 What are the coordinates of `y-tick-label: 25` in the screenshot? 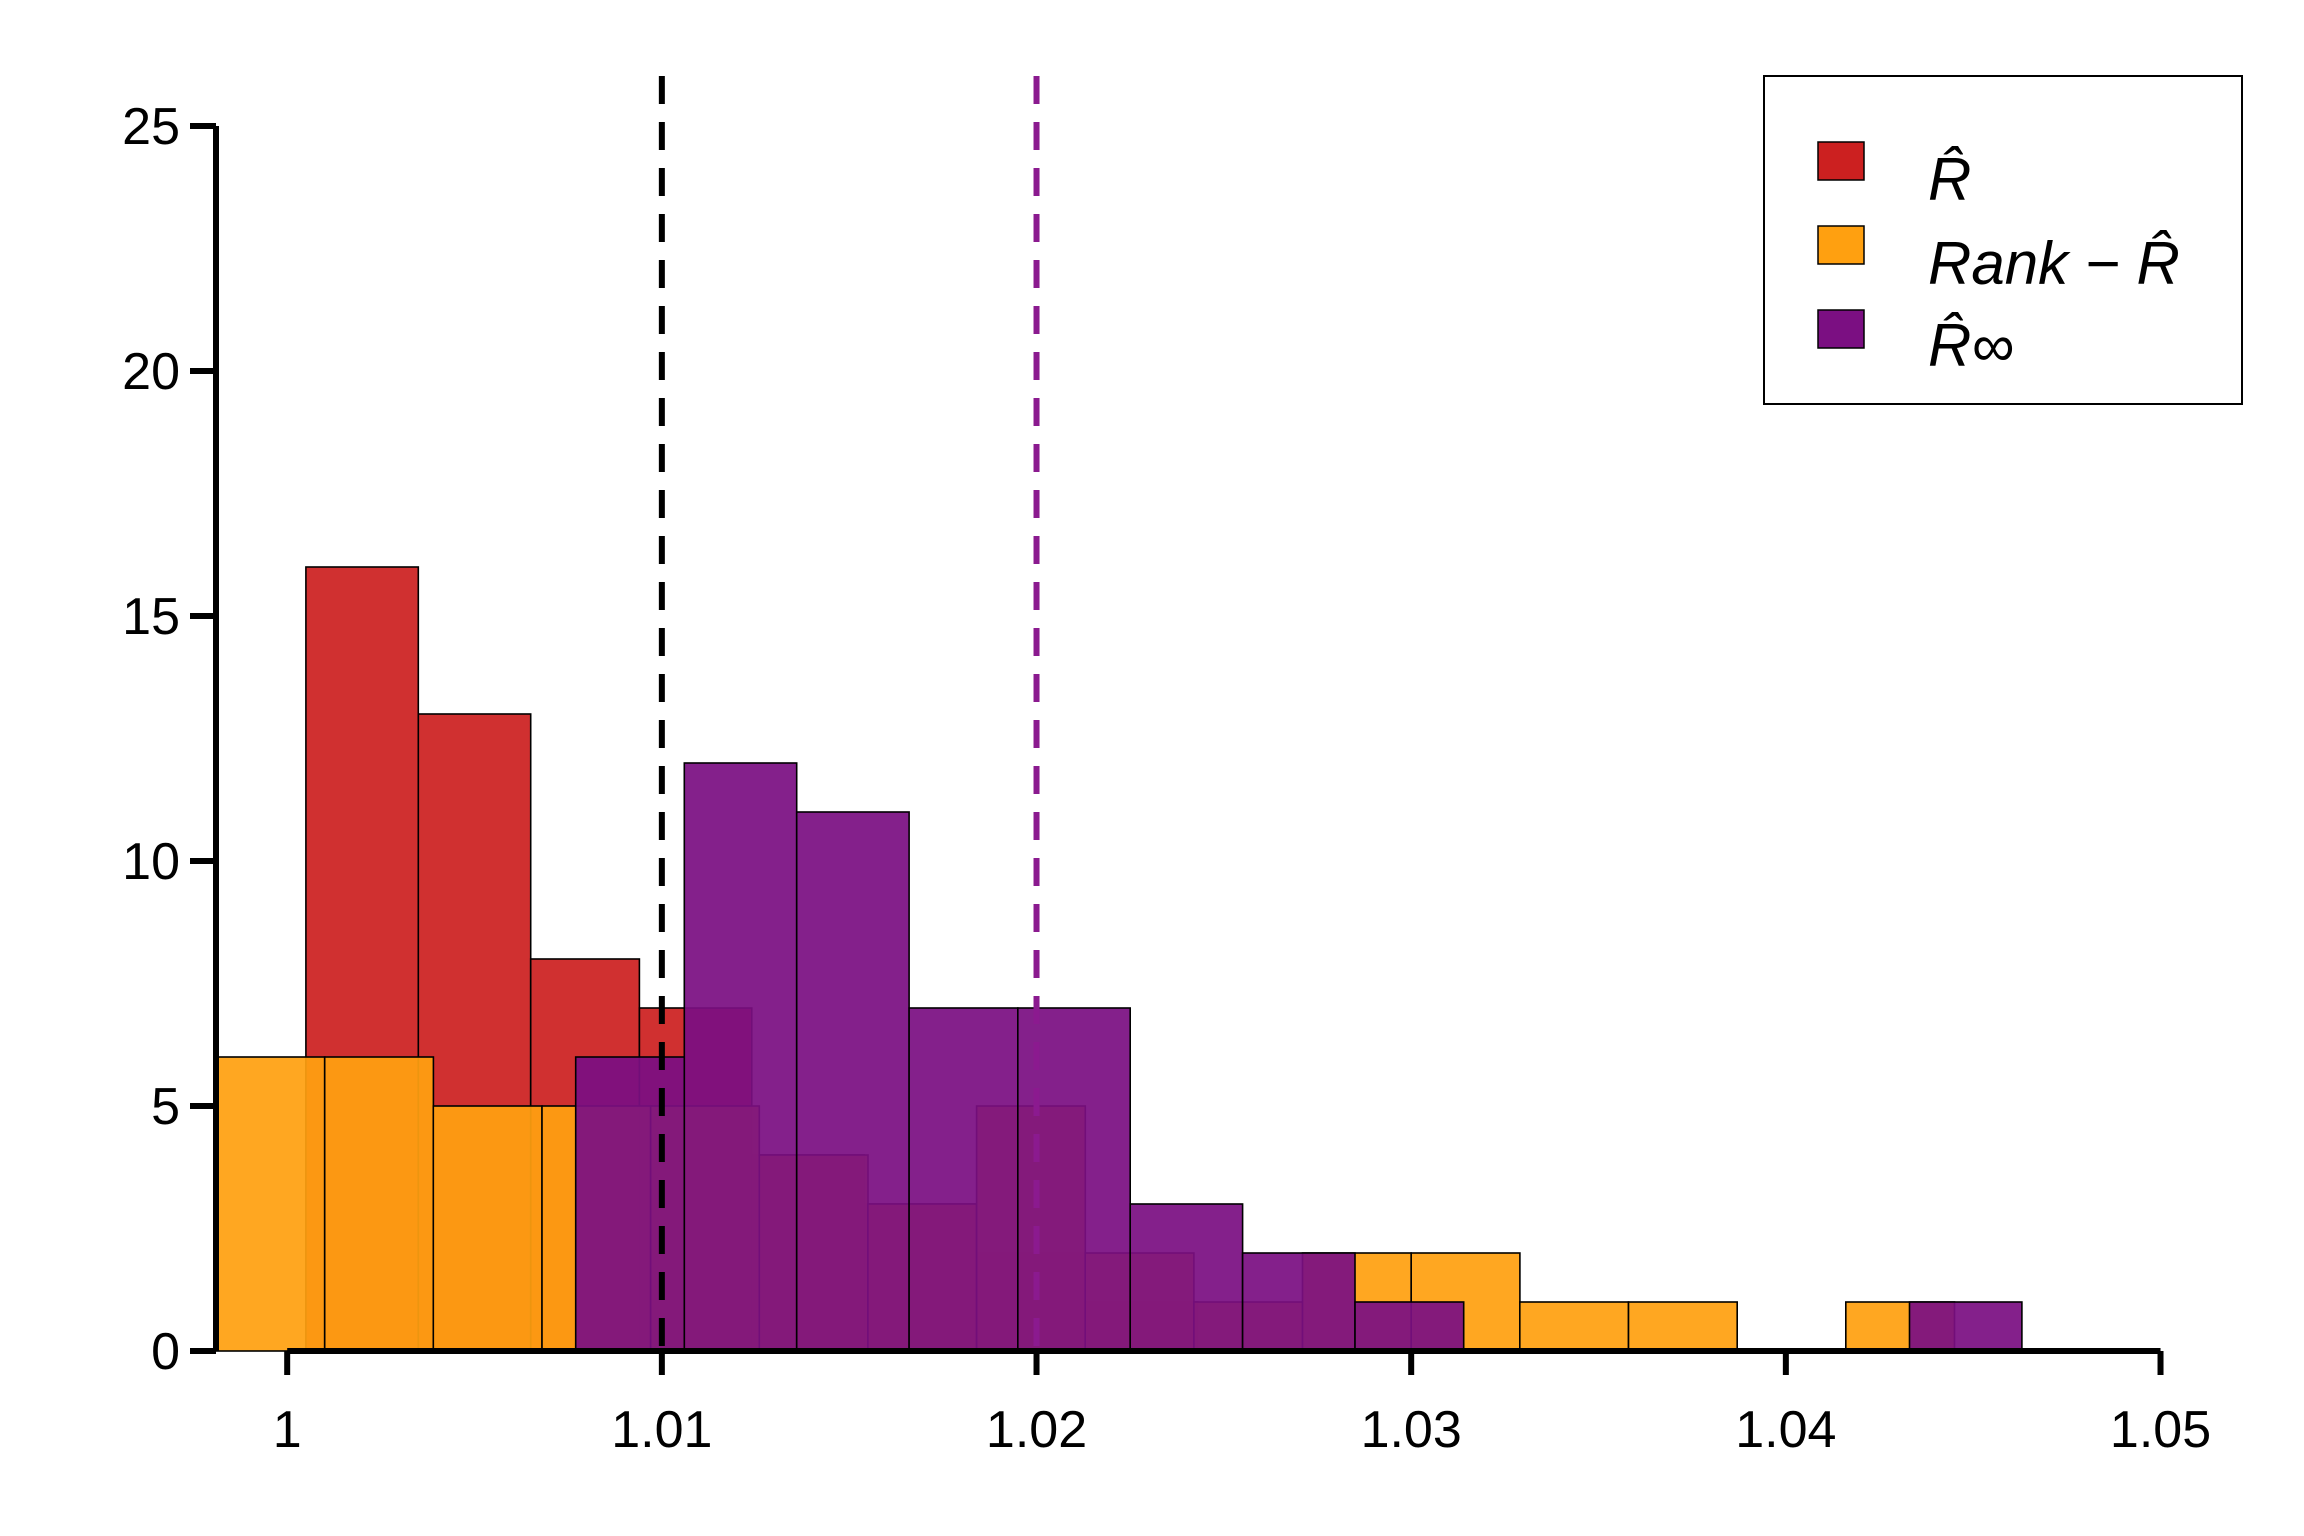 It's located at (151, 127).